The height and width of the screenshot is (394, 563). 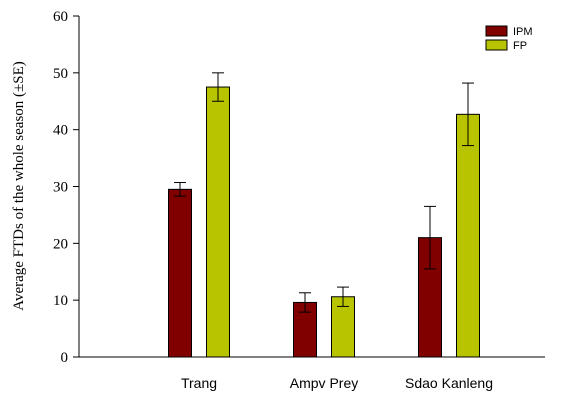 I want to click on y-tick-label: 50, so click(x=60, y=74).